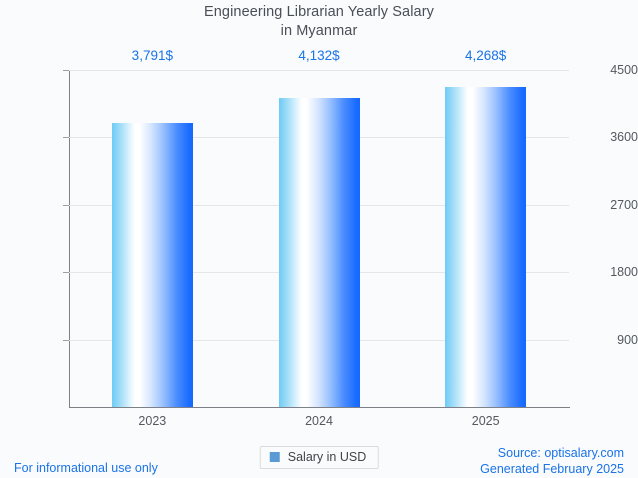 The height and width of the screenshot is (478, 638). I want to click on legend-swatch-icon, so click(274, 457).